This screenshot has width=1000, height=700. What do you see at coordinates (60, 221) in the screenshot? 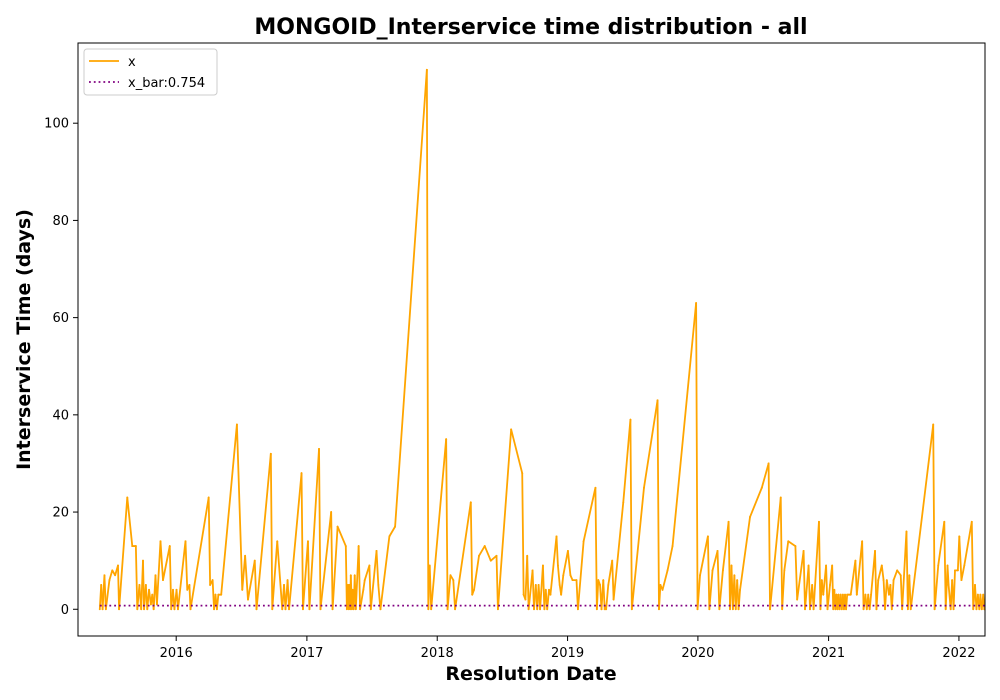
I see `y-tick-label: 80` at bounding box center [60, 221].